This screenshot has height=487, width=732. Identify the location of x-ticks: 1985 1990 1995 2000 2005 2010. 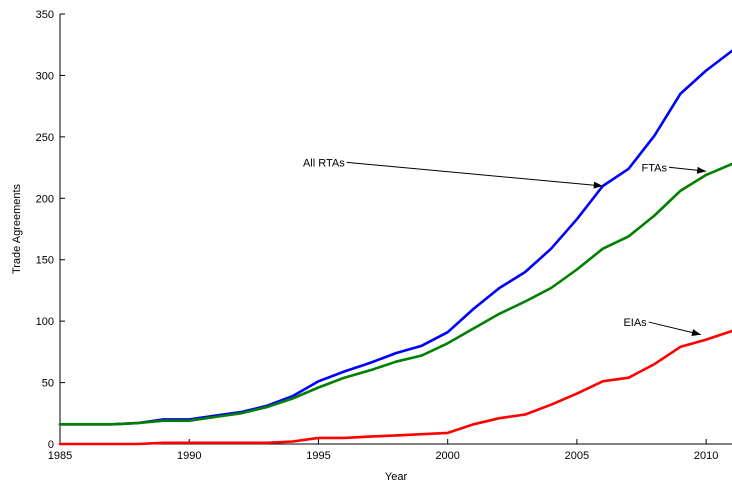
(383, 450).